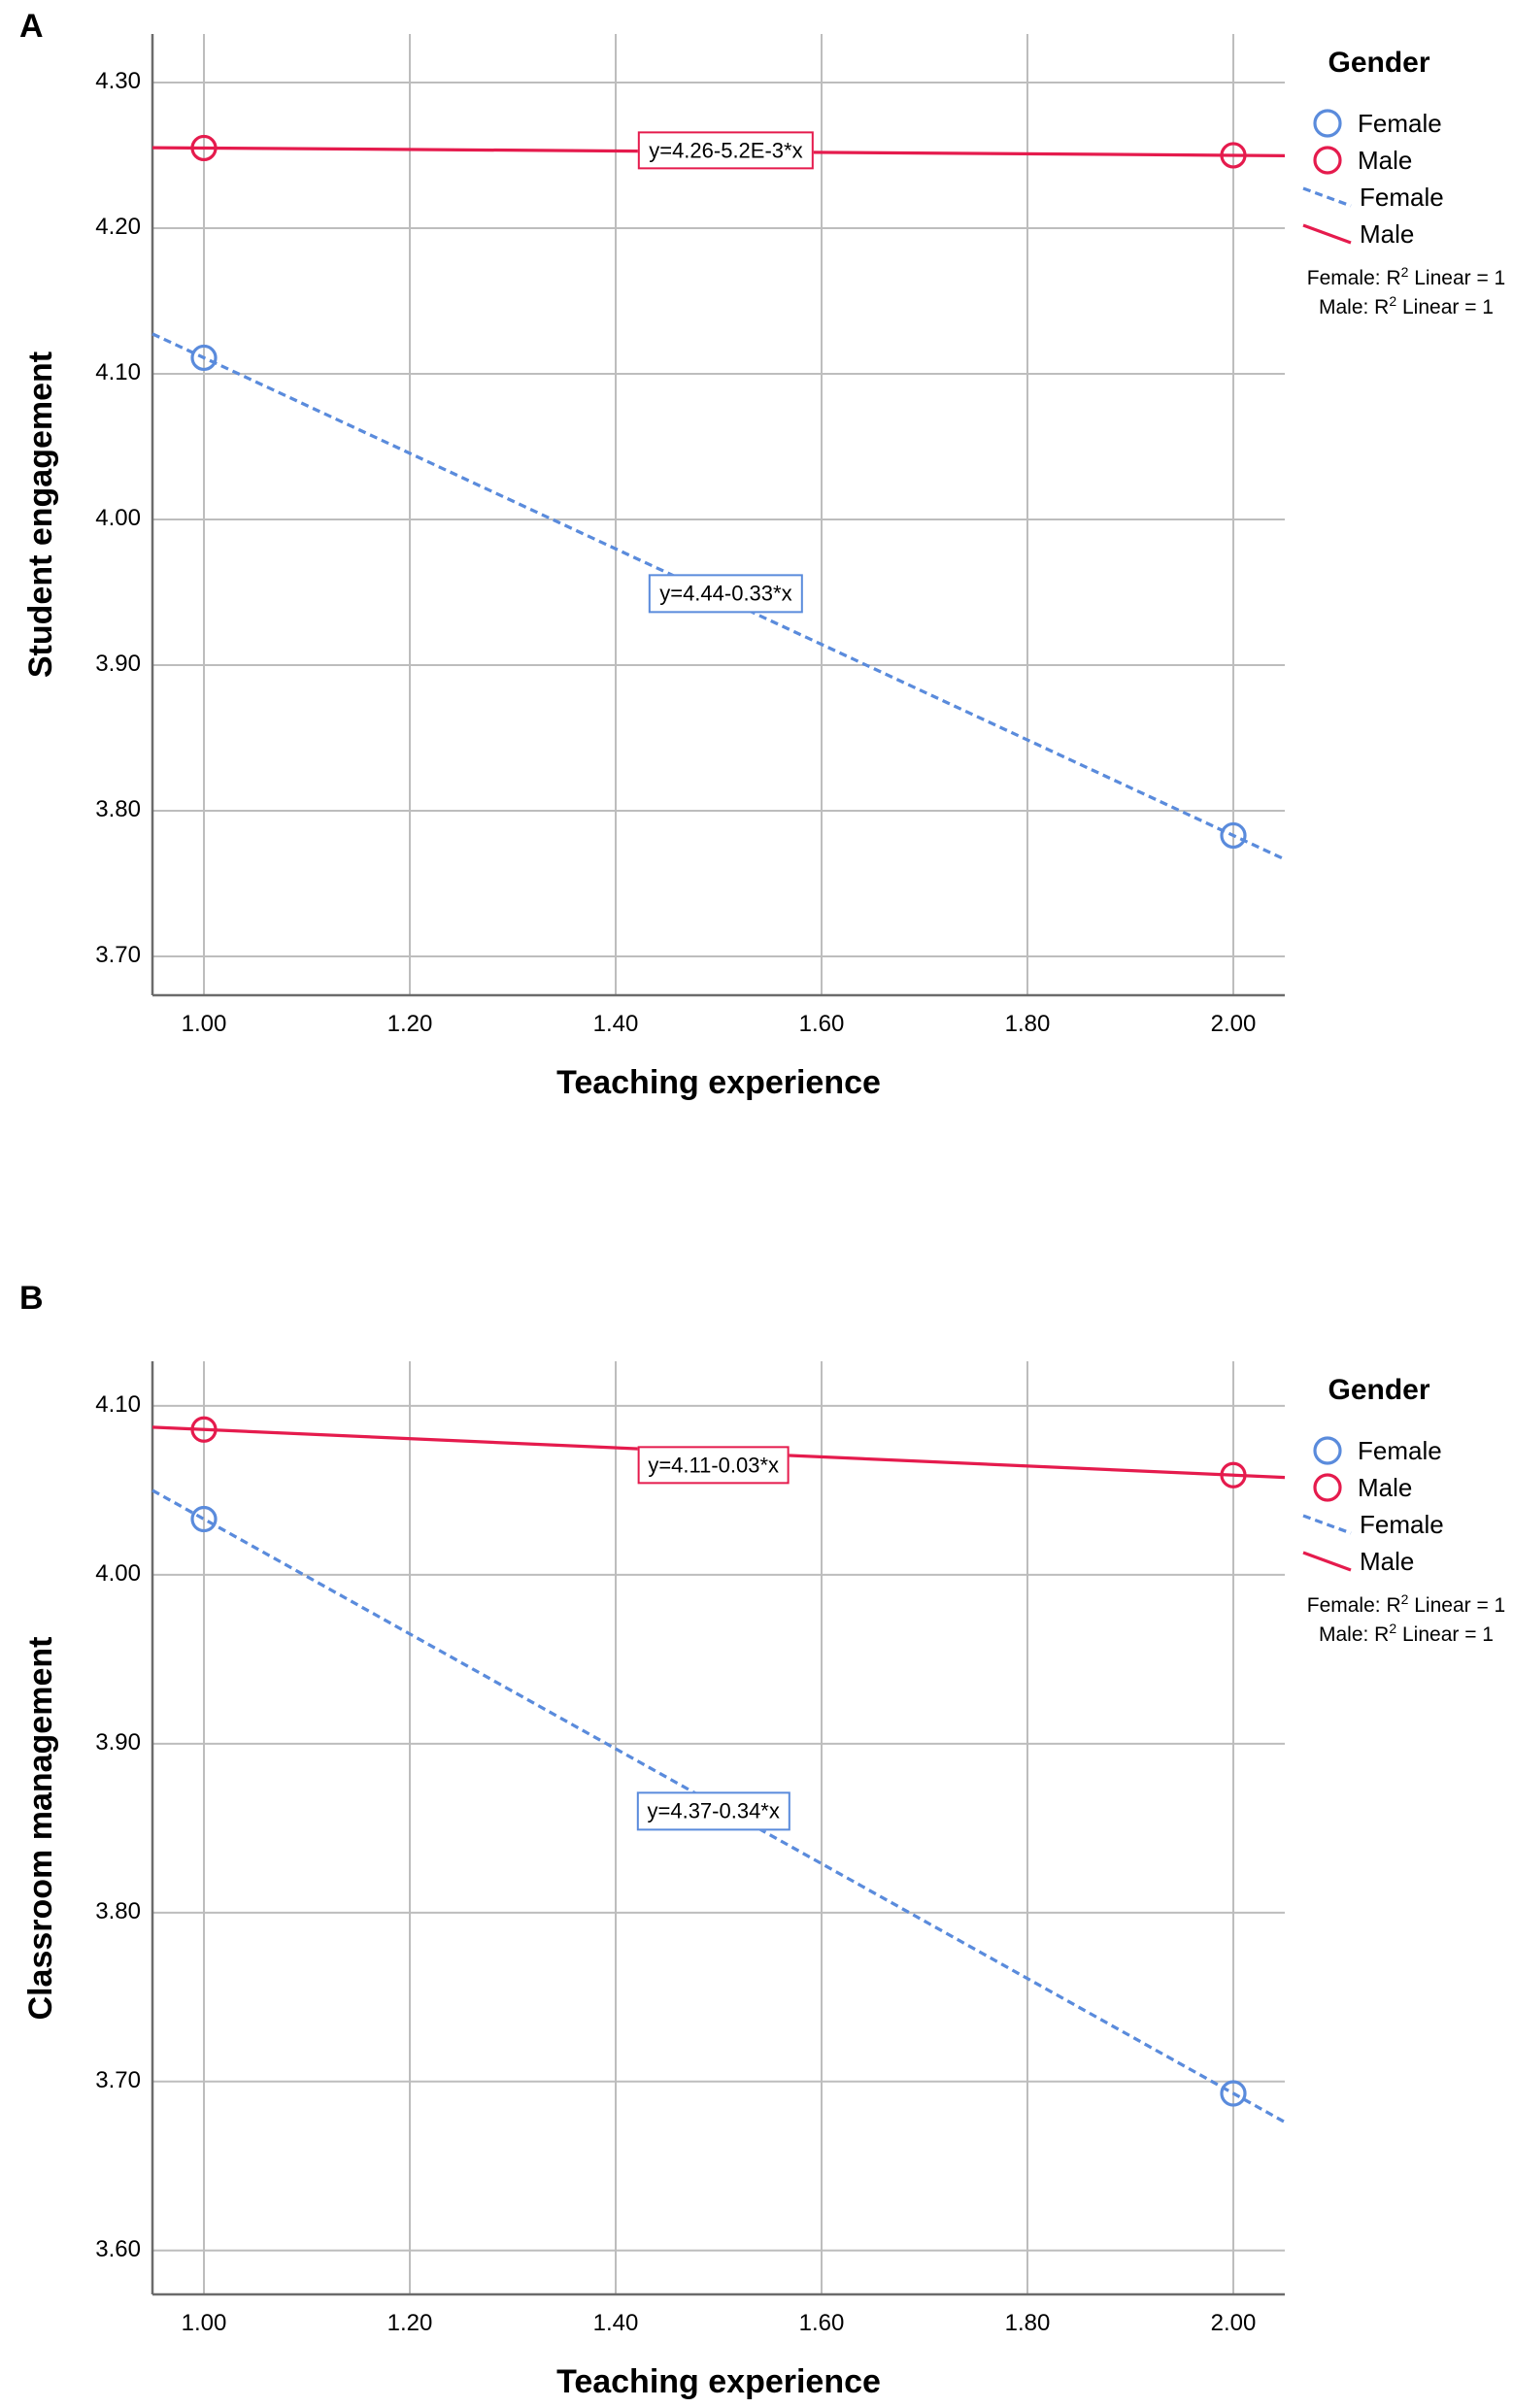 Image resolution: width=1513 pixels, height=2408 pixels. Describe the element at coordinates (31, 26) in the screenshot. I see `panel-label-a: A` at that location.